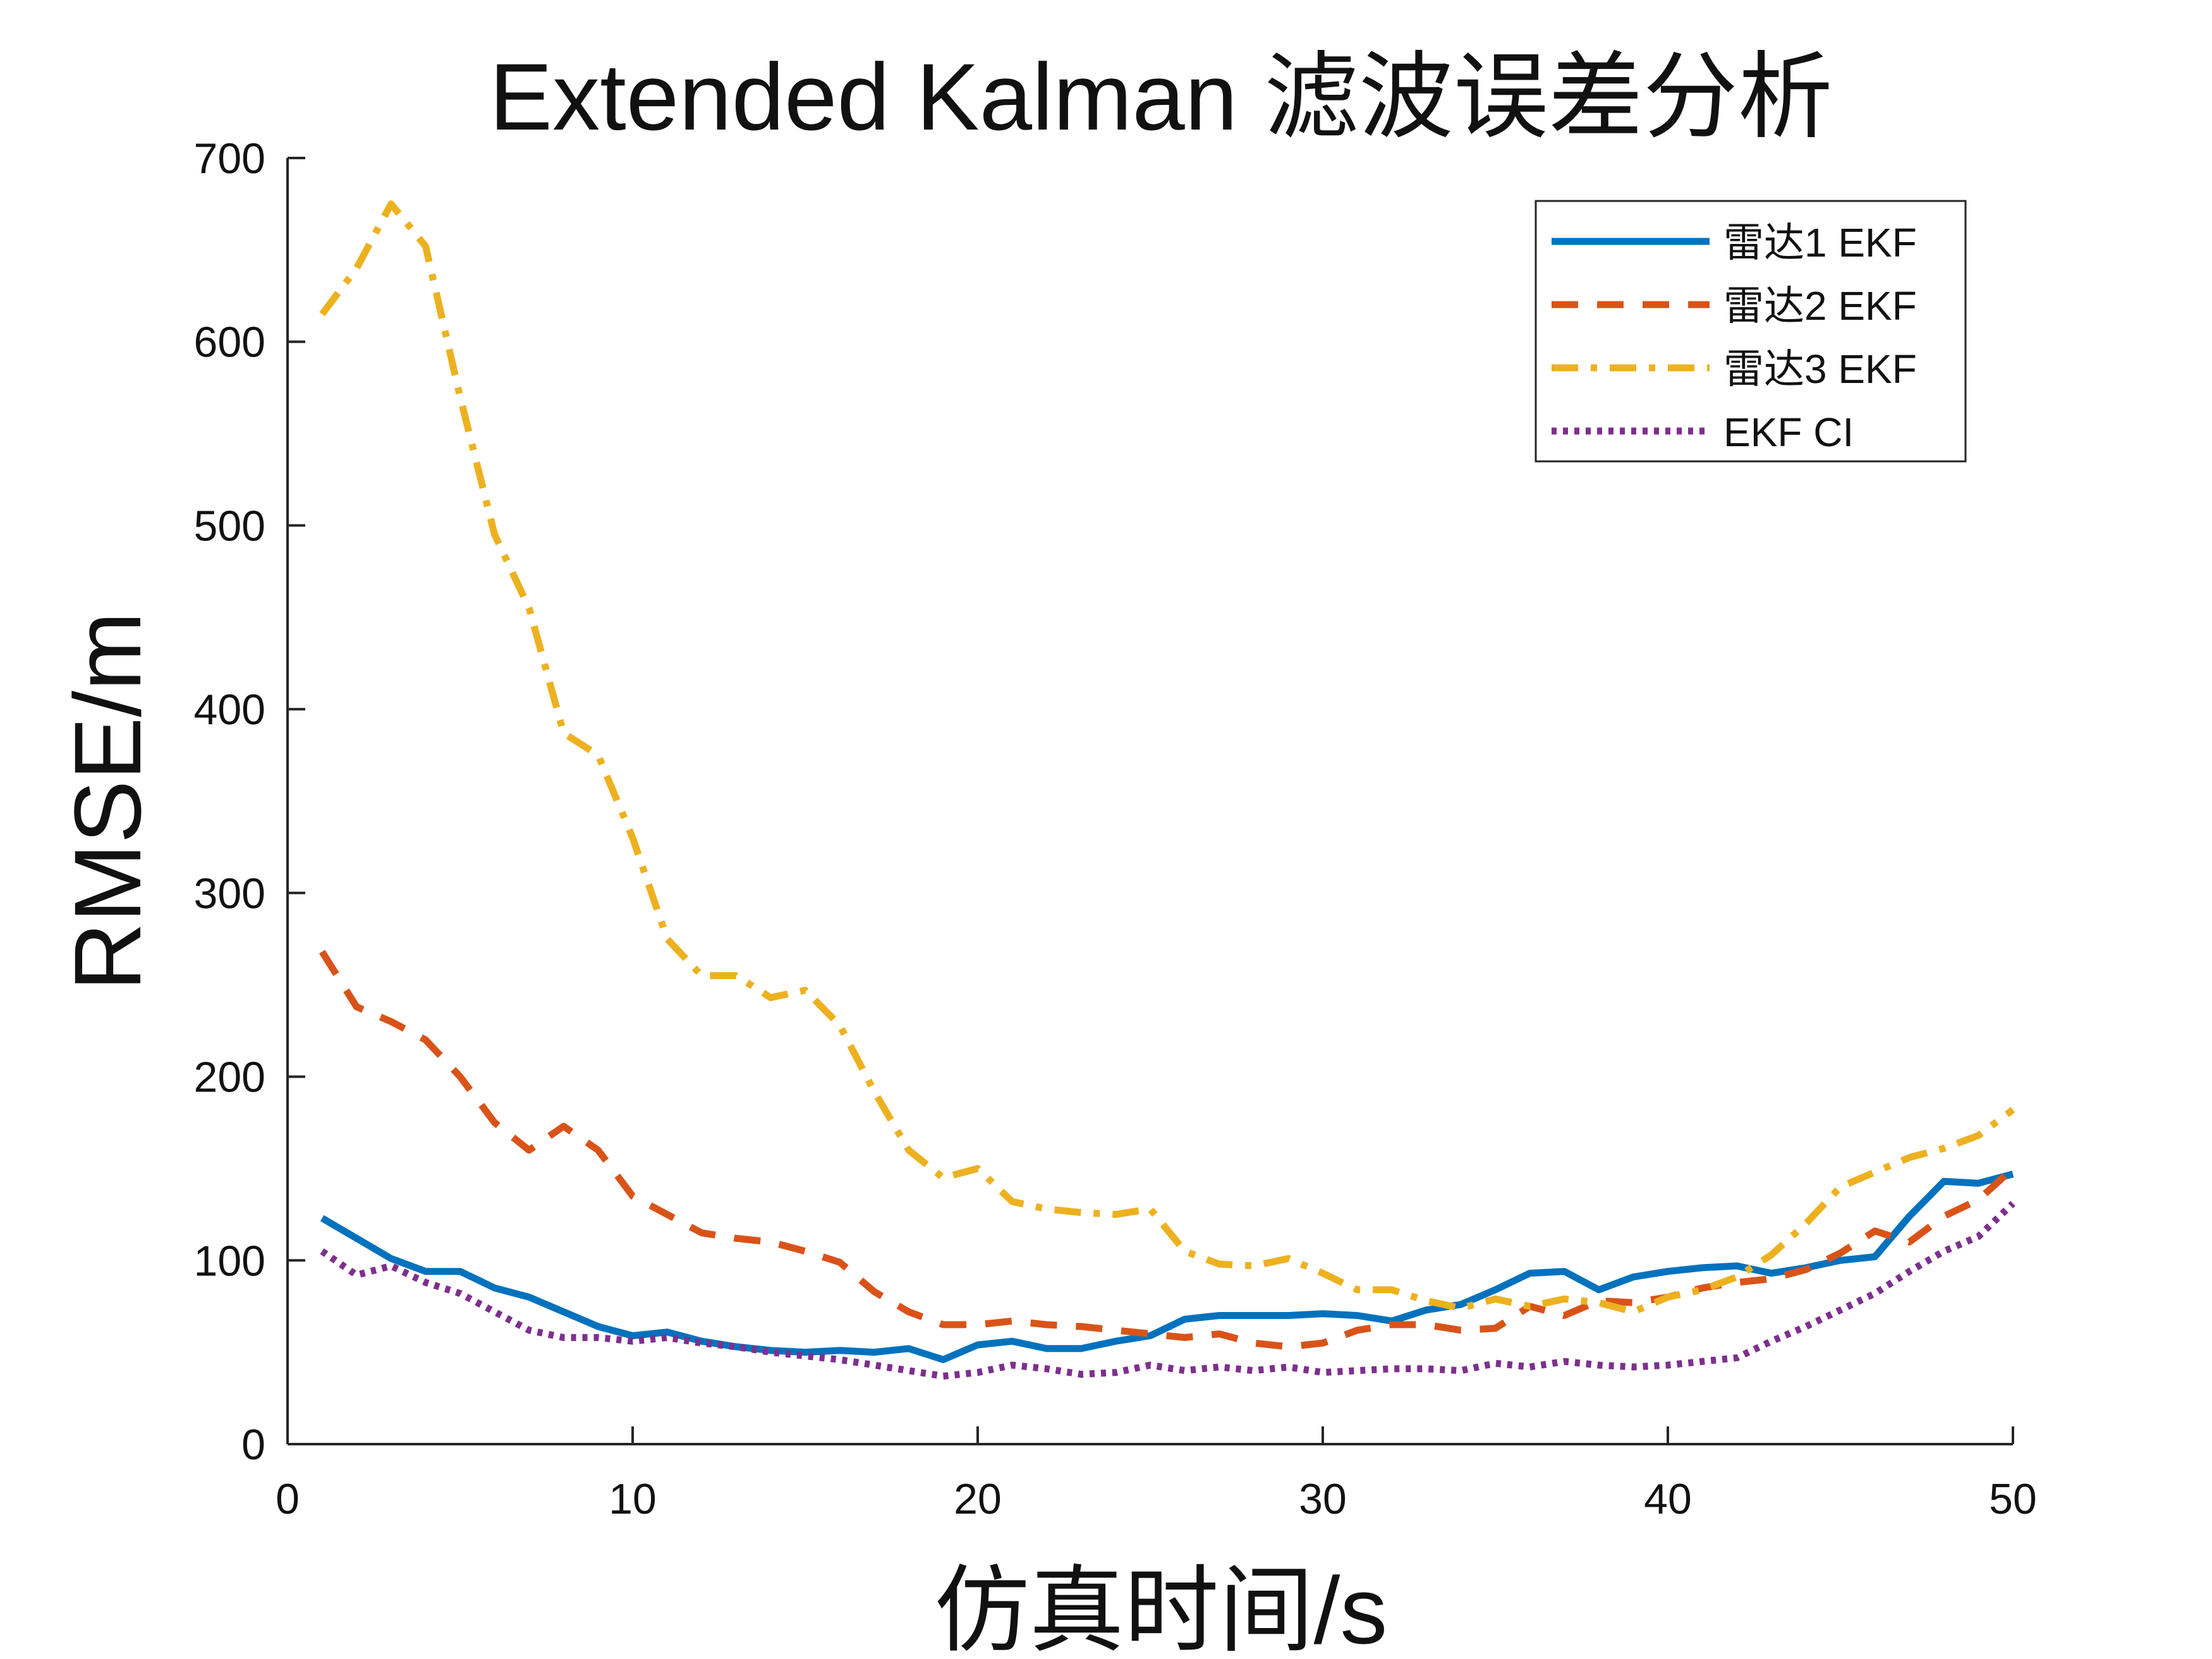 The image size is (2212, 1659). I want to click on y-tick-label: 600, so click(229, 343).